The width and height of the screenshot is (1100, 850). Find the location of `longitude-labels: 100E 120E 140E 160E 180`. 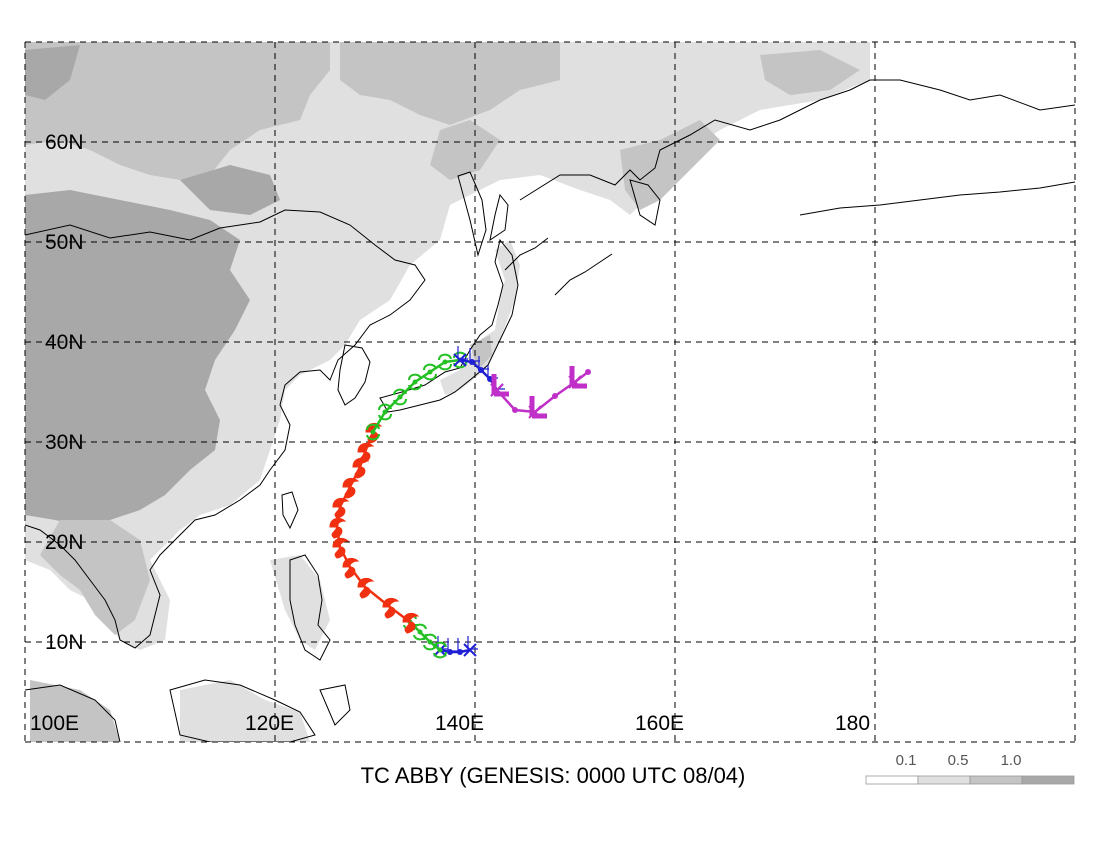

longitude-labels: 100E 120E 140E 160E 180 is located at coordinates (450, 723).